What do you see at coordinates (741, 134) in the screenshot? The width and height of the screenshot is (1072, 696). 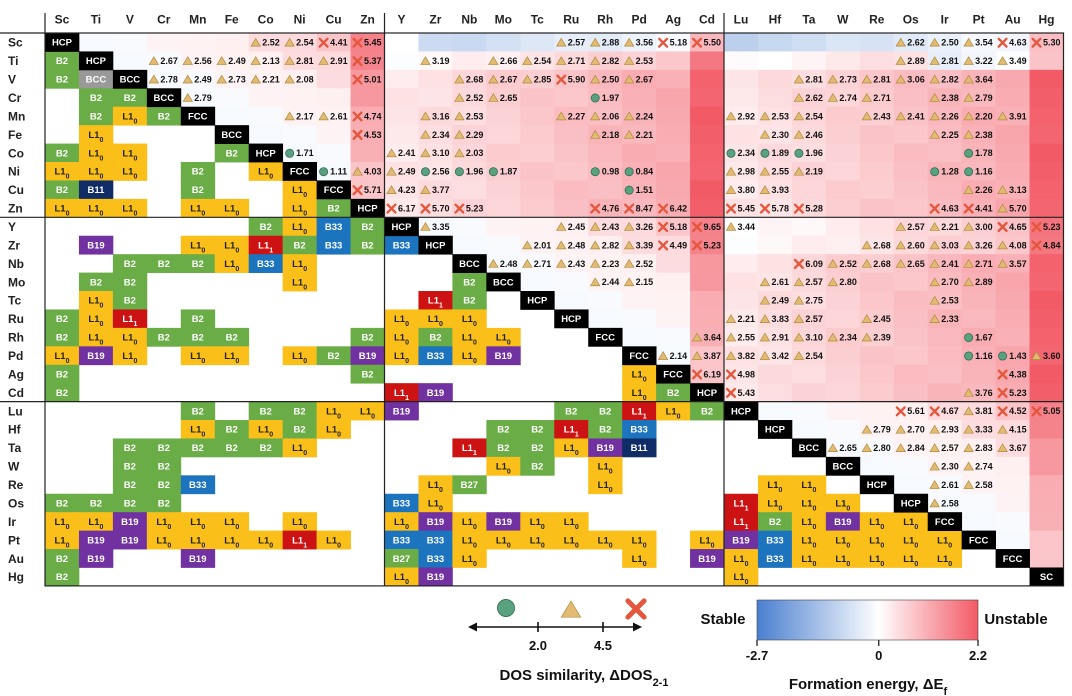 I see `energy-cell-Fe-Lu` at bounding box center [741, 134].